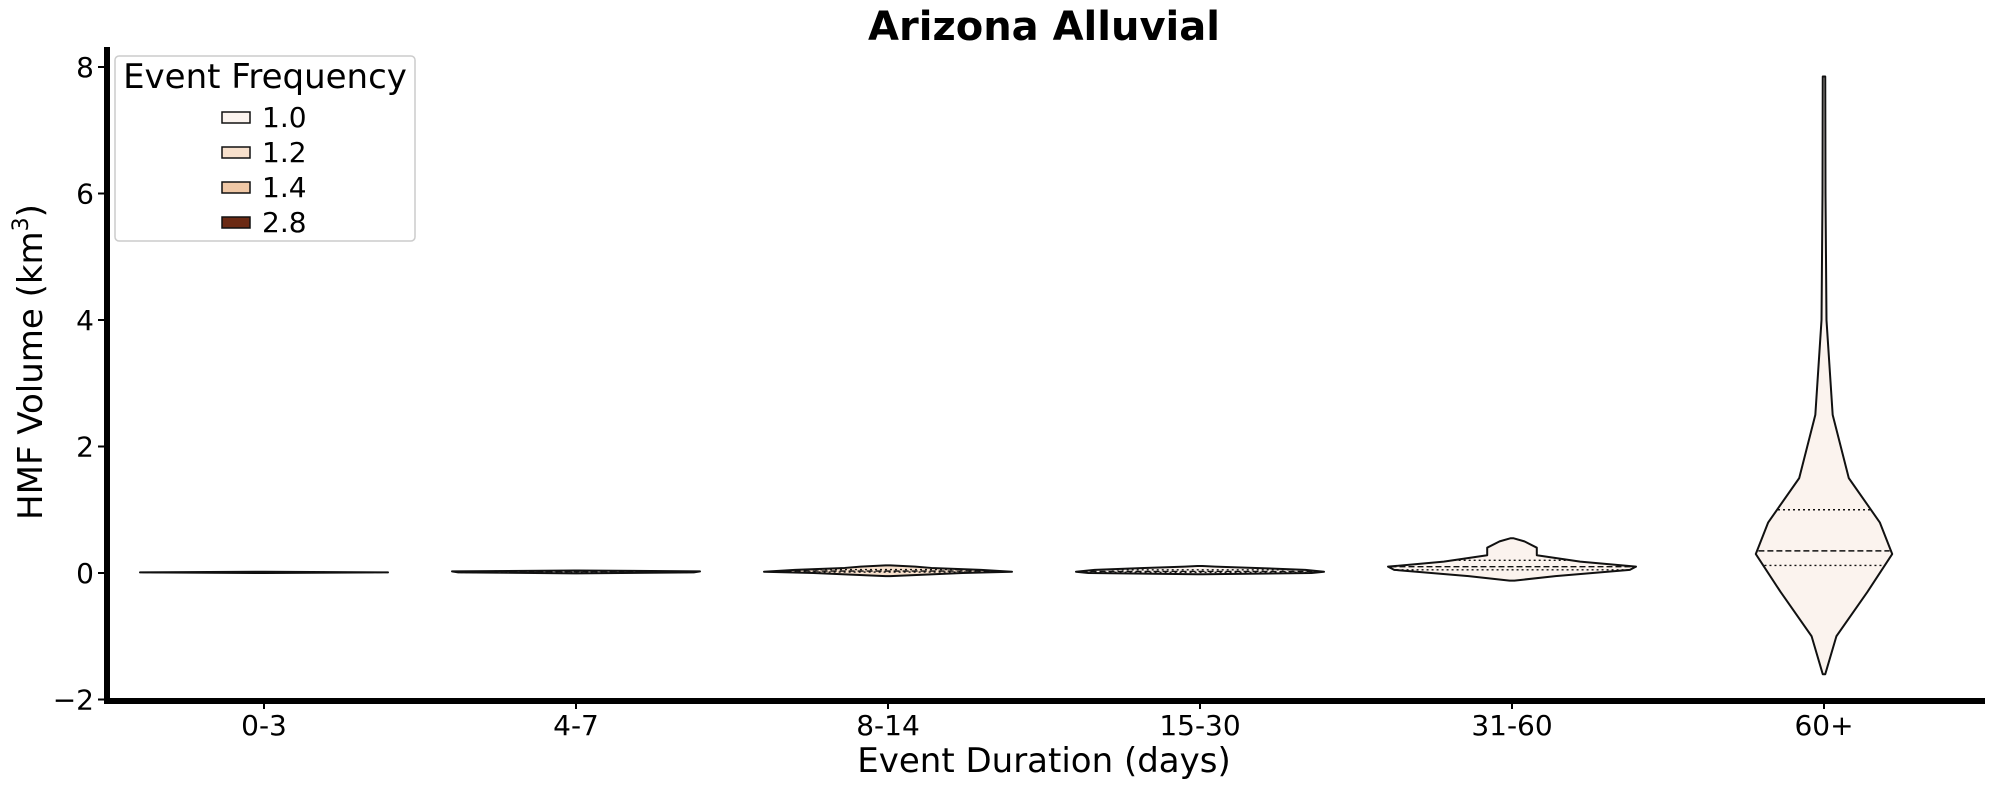 The height and width of the screenshot is (789, 1990). Describe the element at coordinates (284, 152) in the screenshot. I see `legend-label: 1.2` at that location.